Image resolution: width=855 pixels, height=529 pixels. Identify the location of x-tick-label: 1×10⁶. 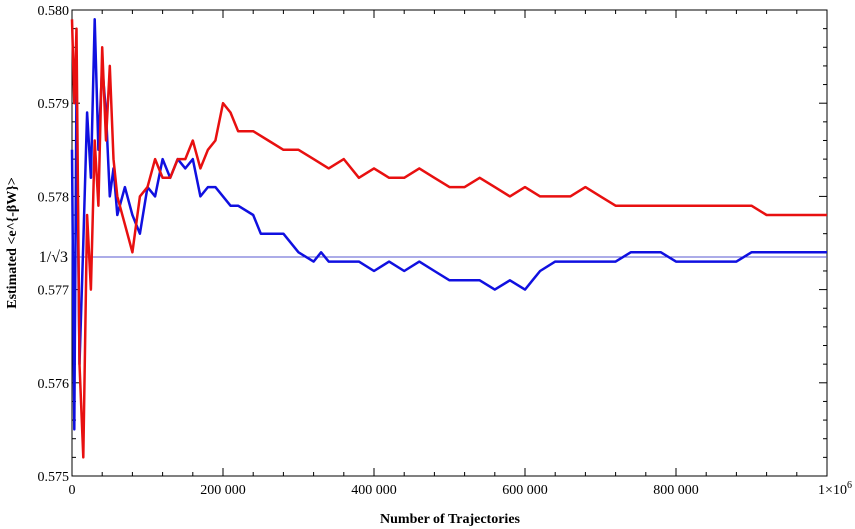
(835, 489).